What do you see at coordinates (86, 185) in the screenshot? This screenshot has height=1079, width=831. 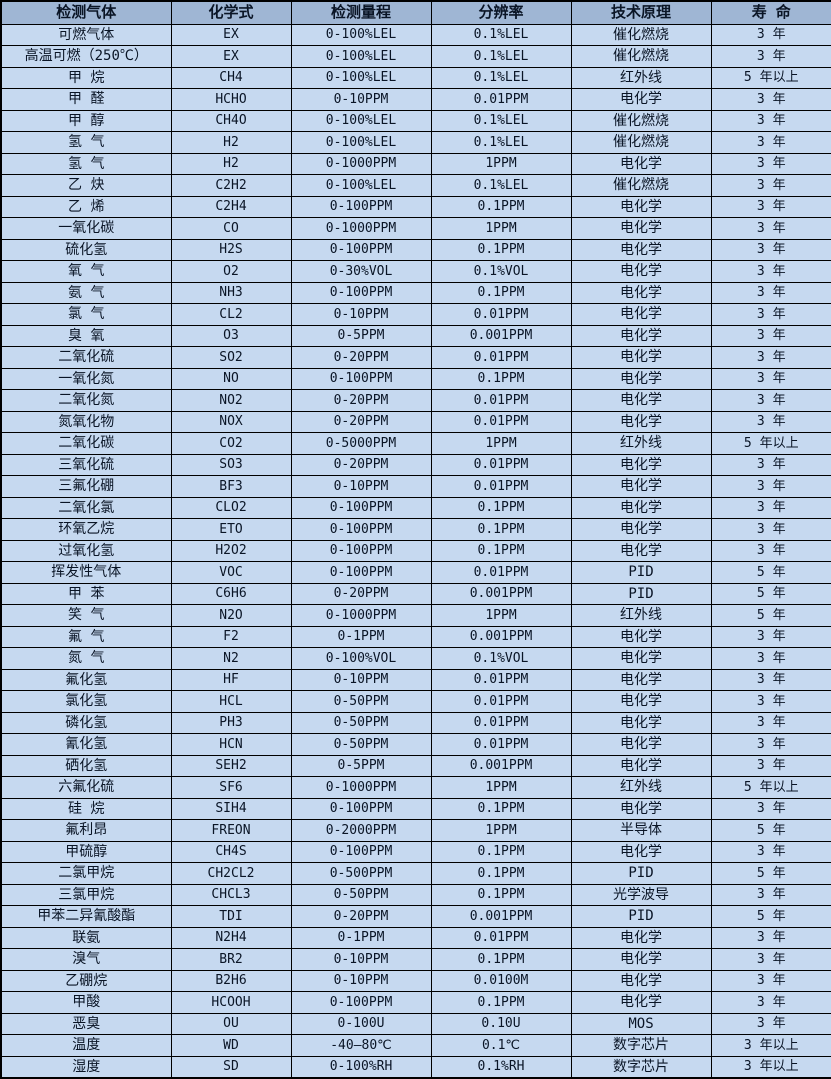 I see `gas-cell: 乙 炔` at bounding box center [86, 185].